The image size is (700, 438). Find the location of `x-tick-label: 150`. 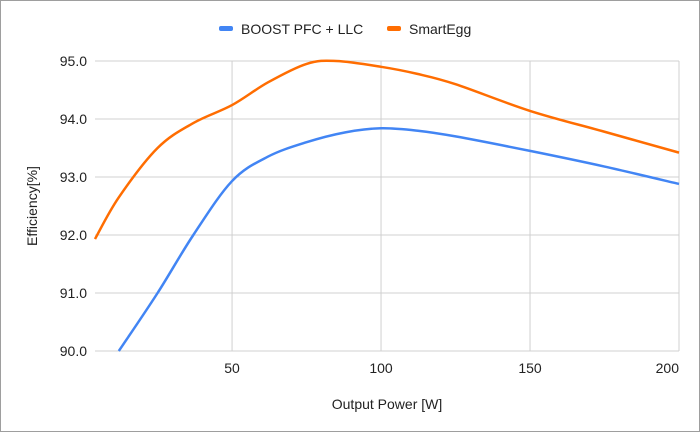

x-tick-label: 150 is located at coordinates (530, 368).